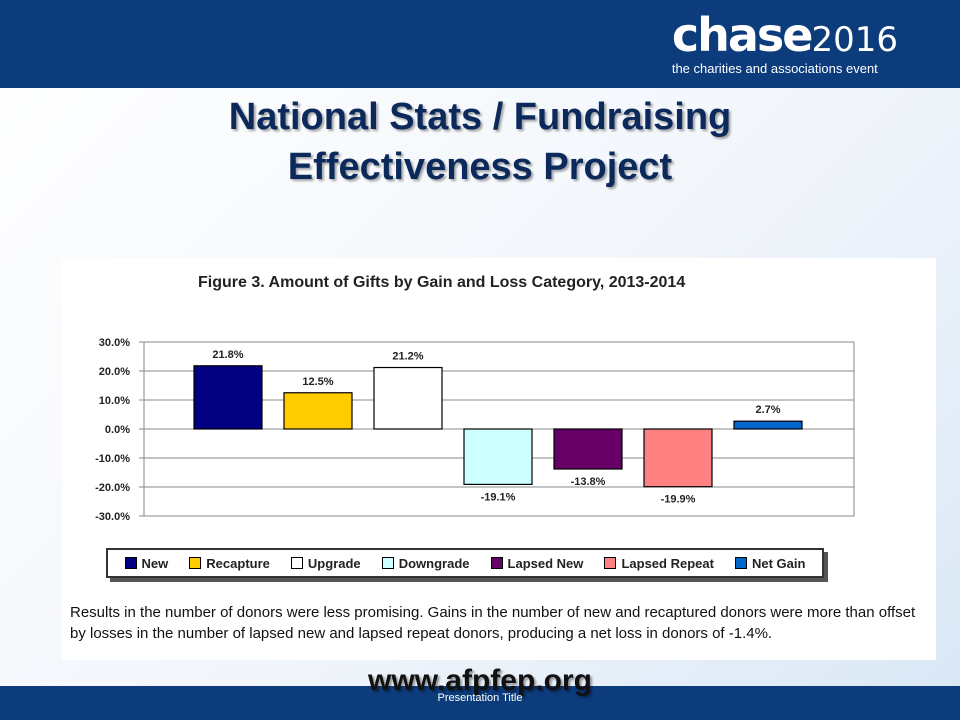 Image resolution: width=960 pixels, height=720 pixels. What do you see at coordinates (238, 563) in the screenshot?
I see `legend-label: Recapture` at bounding box center [238, 563].